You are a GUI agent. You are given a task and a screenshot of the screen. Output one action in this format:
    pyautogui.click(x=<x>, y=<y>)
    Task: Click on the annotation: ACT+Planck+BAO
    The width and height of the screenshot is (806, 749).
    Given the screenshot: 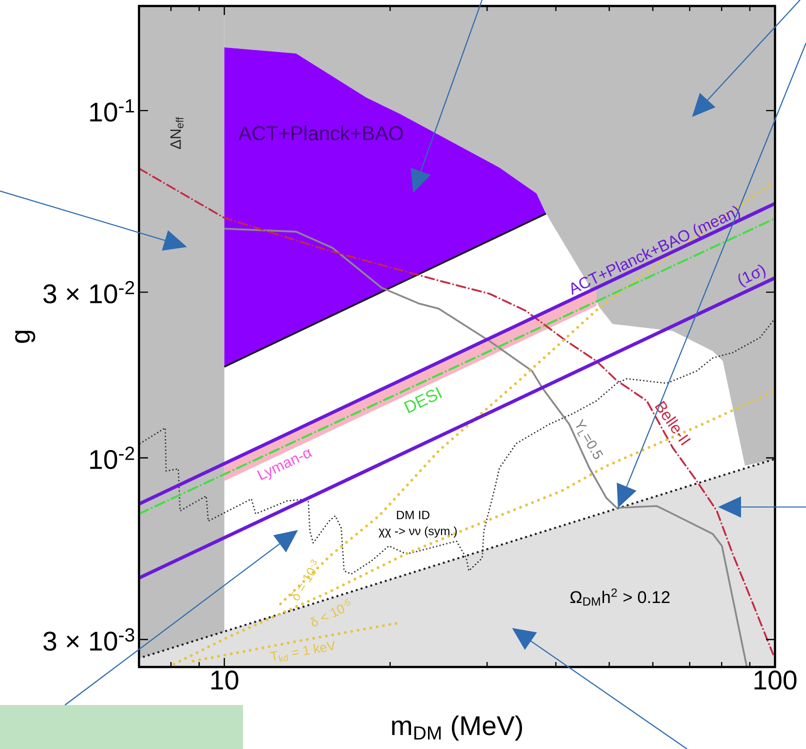 What is the action you would take?
    pyautogui.click(x=320, y=133)
    